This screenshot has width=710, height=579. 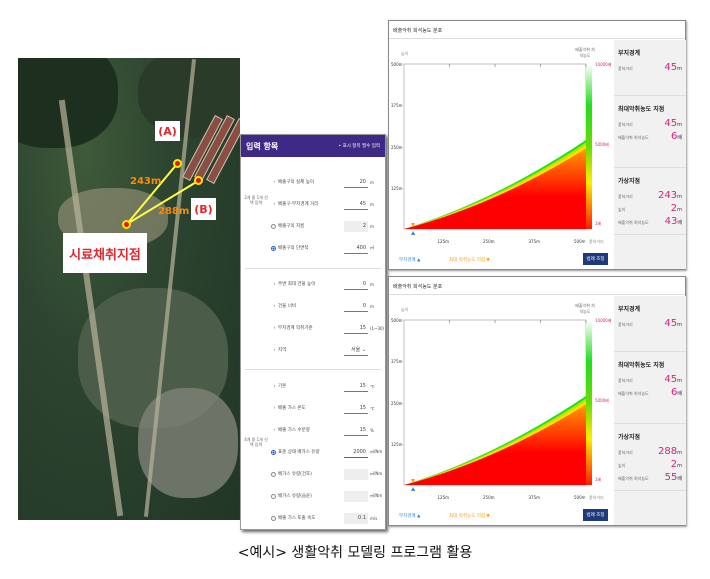 What do you see at coordinates (405, 309) in the screenshot?
I see `y-axis-label: 높이` at bounding box center [405, 309].